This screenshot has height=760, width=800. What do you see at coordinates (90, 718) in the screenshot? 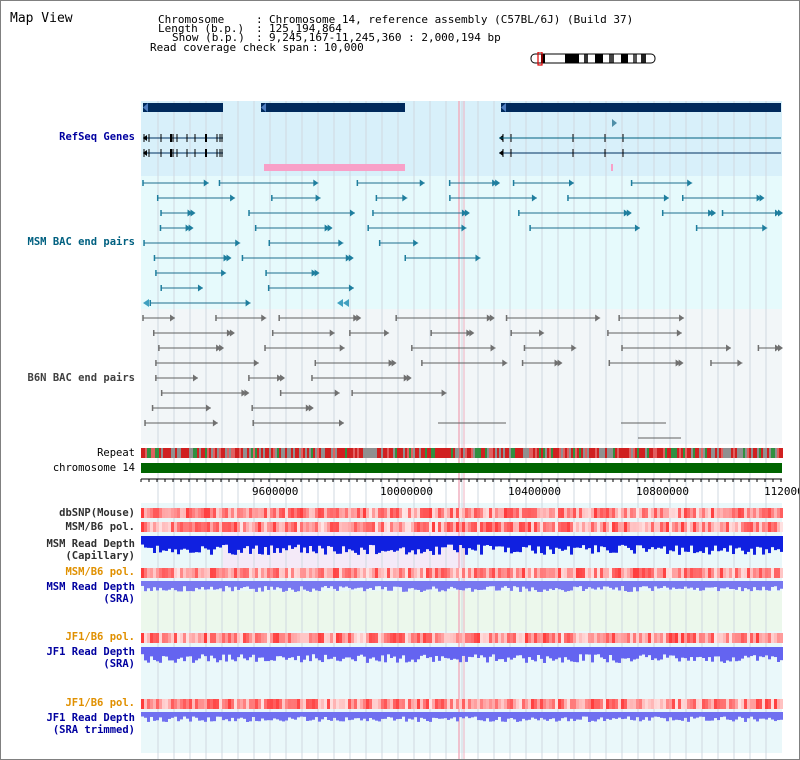
I see `track-label-jf1-depth-trimmed: JF1 Read Depth` at bounding box center [90, 718].